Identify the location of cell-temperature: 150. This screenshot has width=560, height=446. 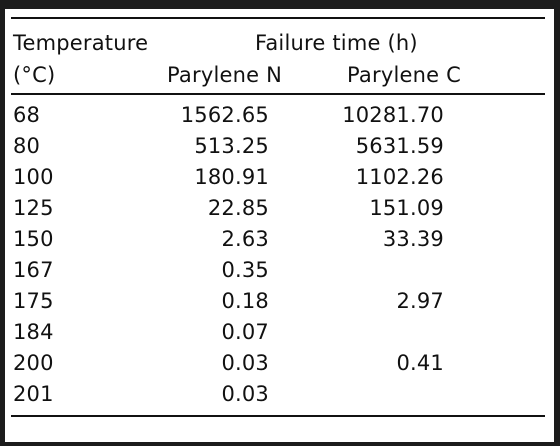
(33, 239).